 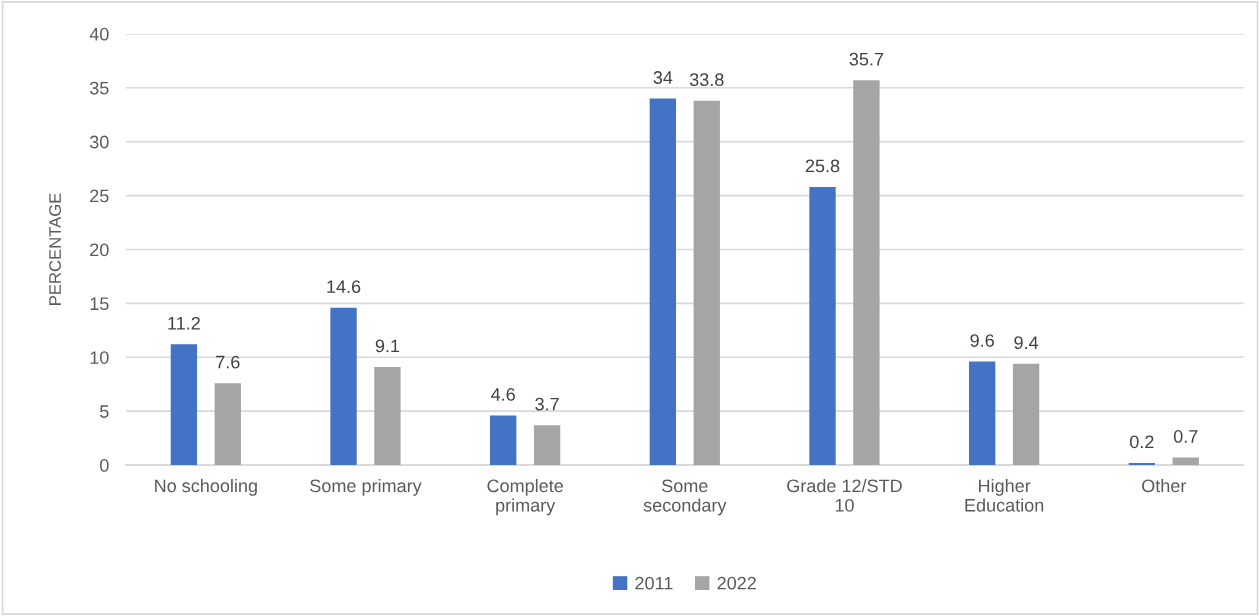 I want to click on x-tick-label: Some primary, so click(x=366, y=487).